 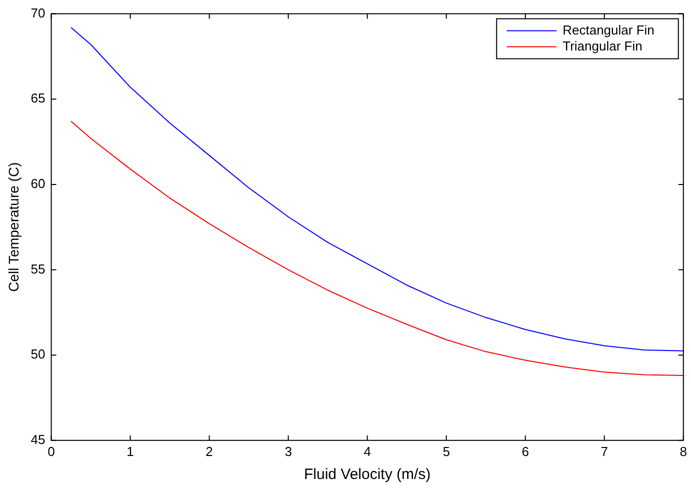 What do you see at coordinates (38, 184) in the screenshot?
I see `y-tick-label: 60` at bounding box center [38, 184].